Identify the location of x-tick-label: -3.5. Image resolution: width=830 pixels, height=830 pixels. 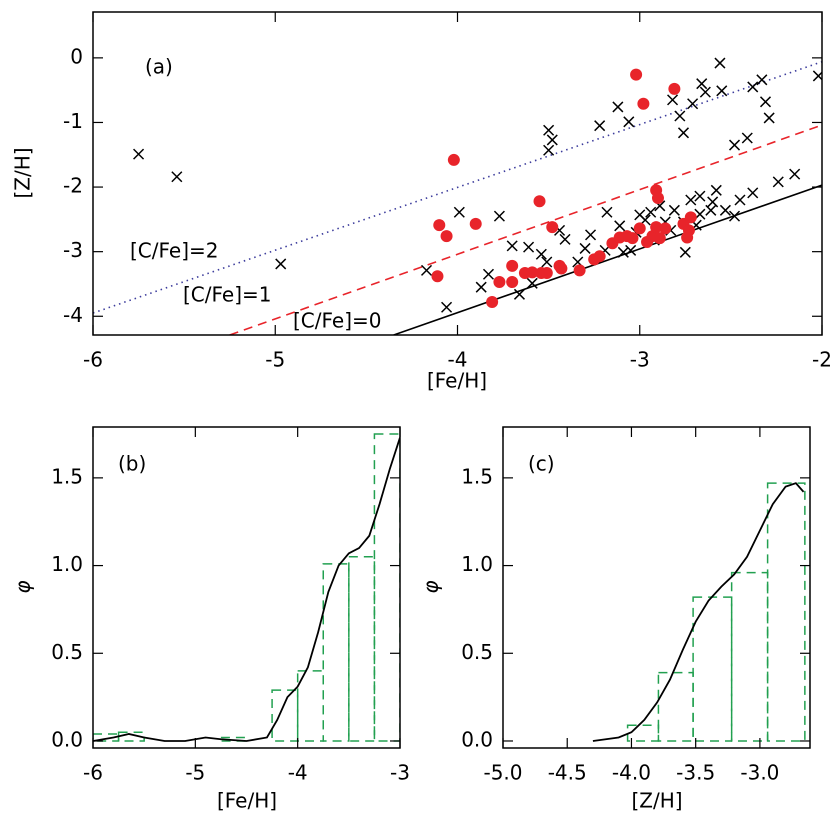
(695, 773).